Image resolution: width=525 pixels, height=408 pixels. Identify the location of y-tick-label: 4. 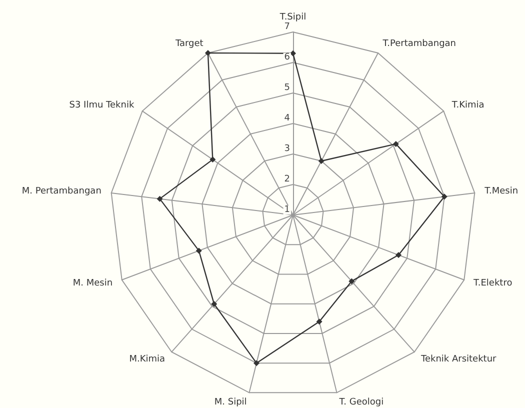
(287, 119).